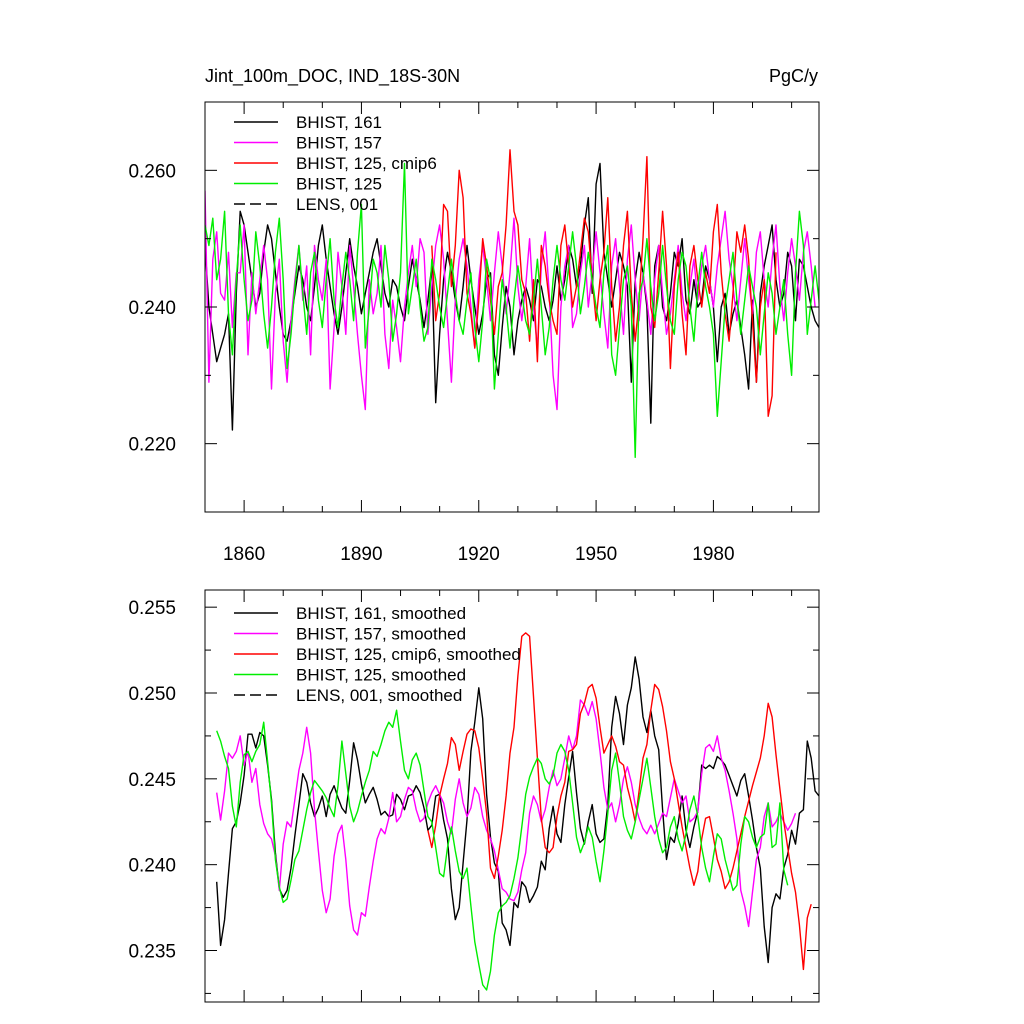 The width and height of the screenshot is (1024, 1024). I want to click on legend-label-bhist-161-smoothed: BHIST, 161, smoothed, so click(381, 613).